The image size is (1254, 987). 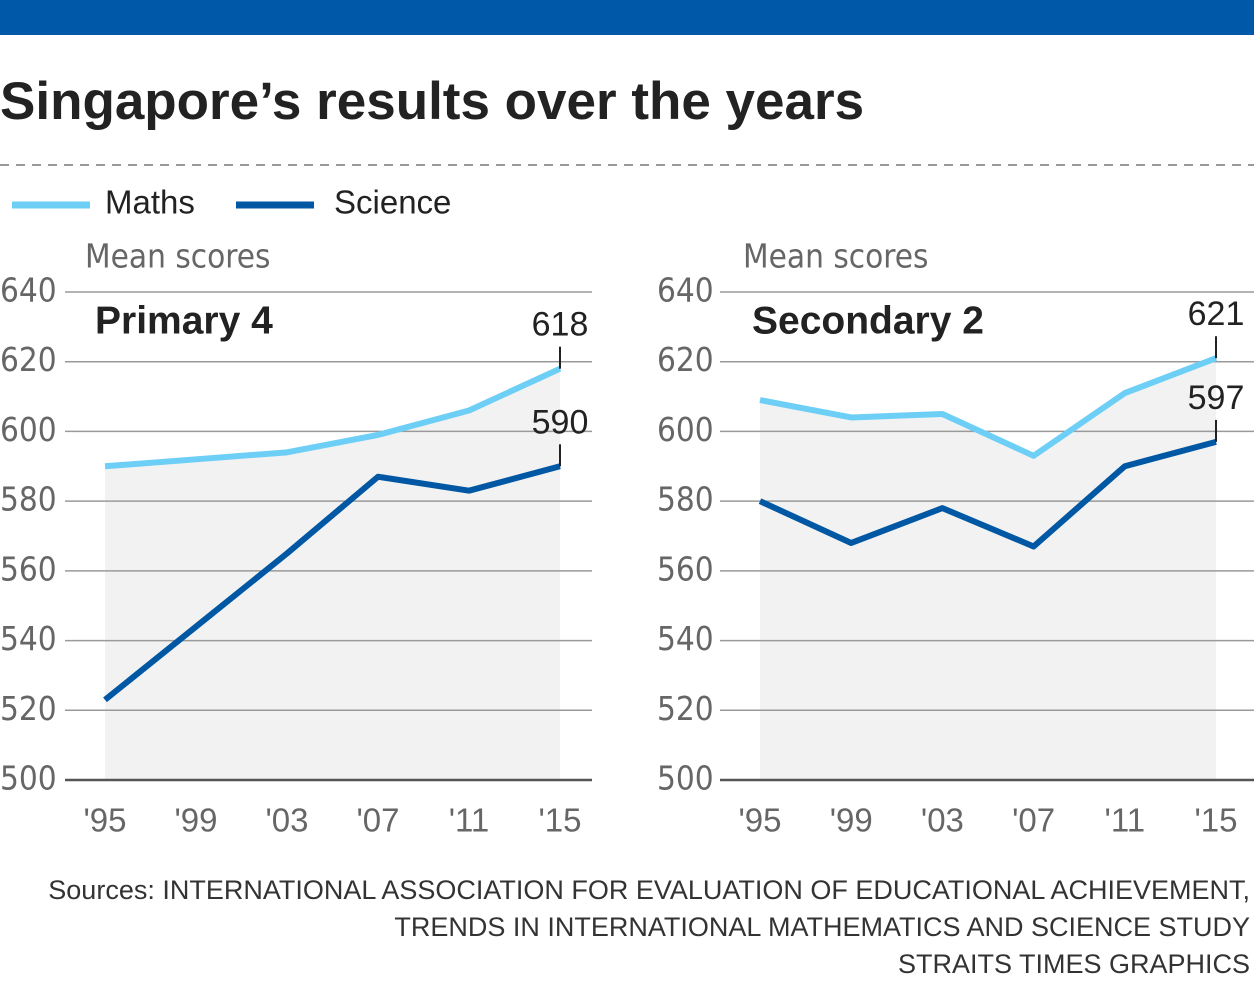 I want to click on value-label: 618, so click(x=560, y=325).